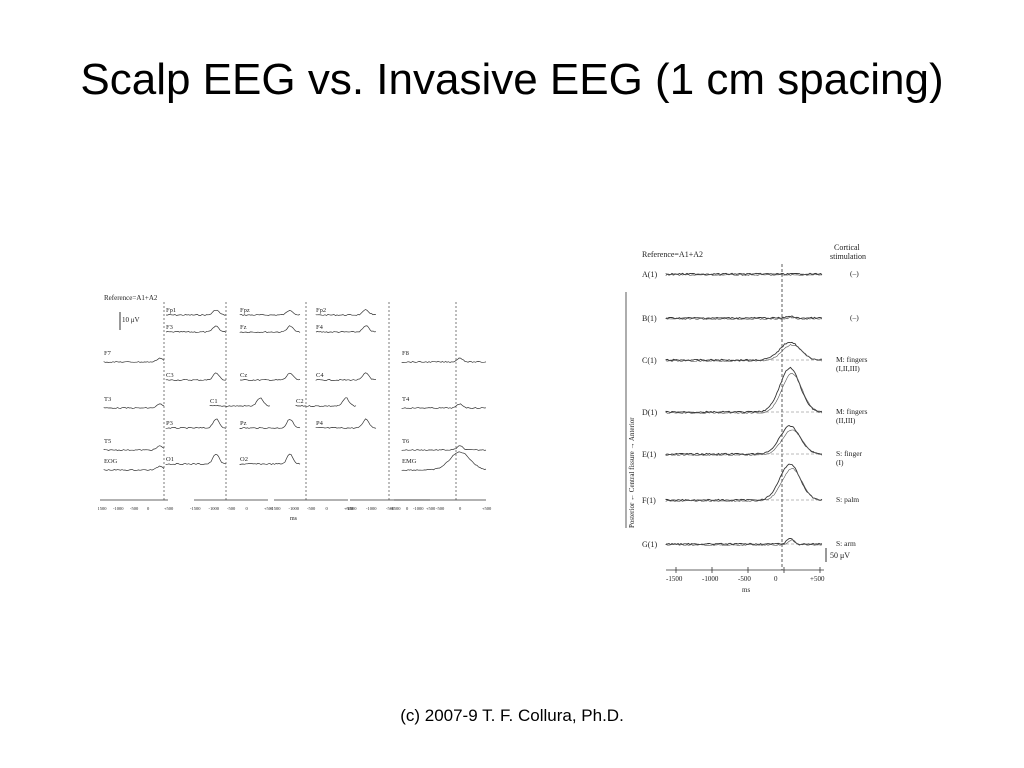  I want to click on scalp-channel-label: P3, so click(169, 423).